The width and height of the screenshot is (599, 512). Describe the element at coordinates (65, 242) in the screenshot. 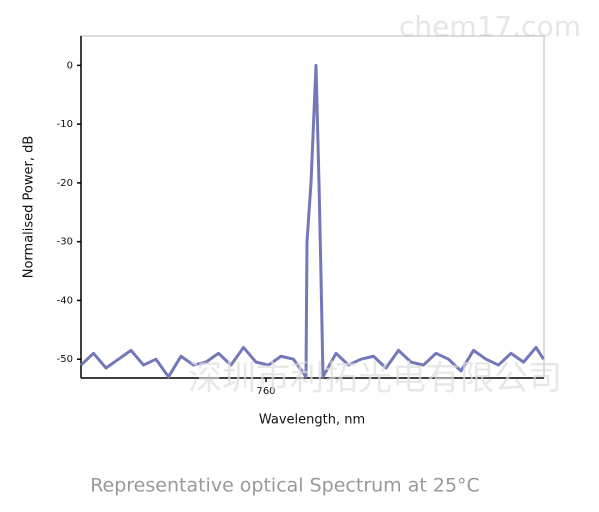

I see `y-tick-label: -30` at that location.